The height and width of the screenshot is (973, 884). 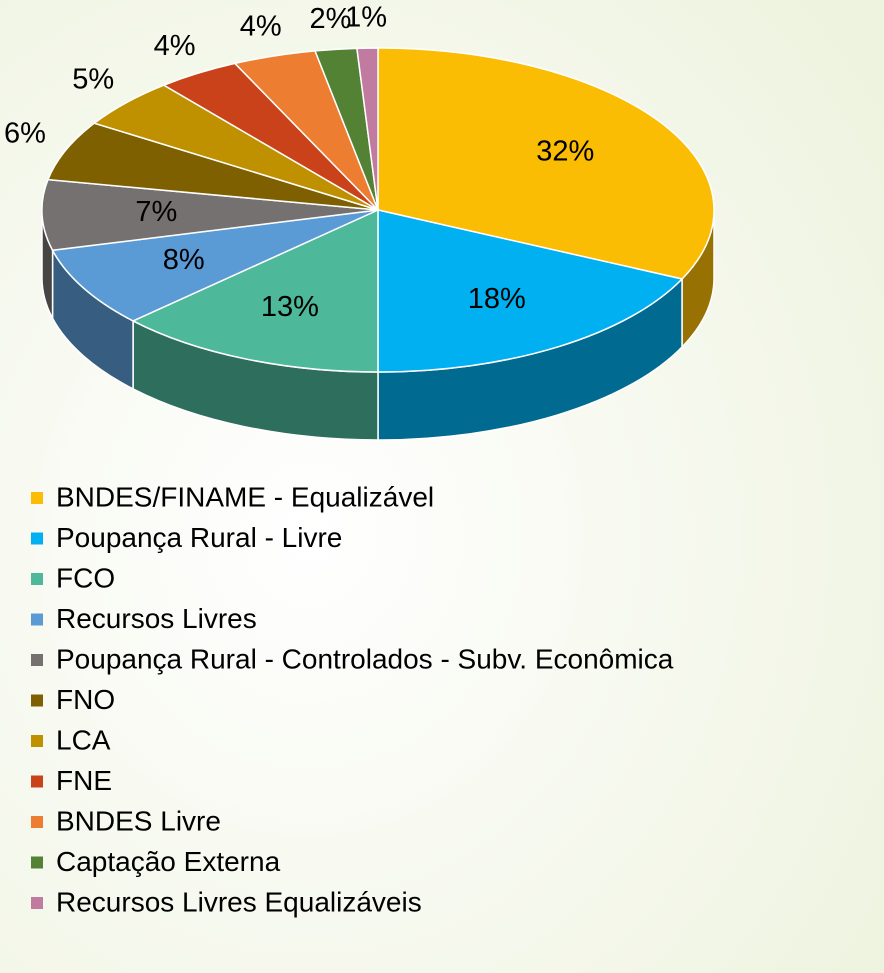 I want to click on data-label: 2%, so click(x=330, y=19).